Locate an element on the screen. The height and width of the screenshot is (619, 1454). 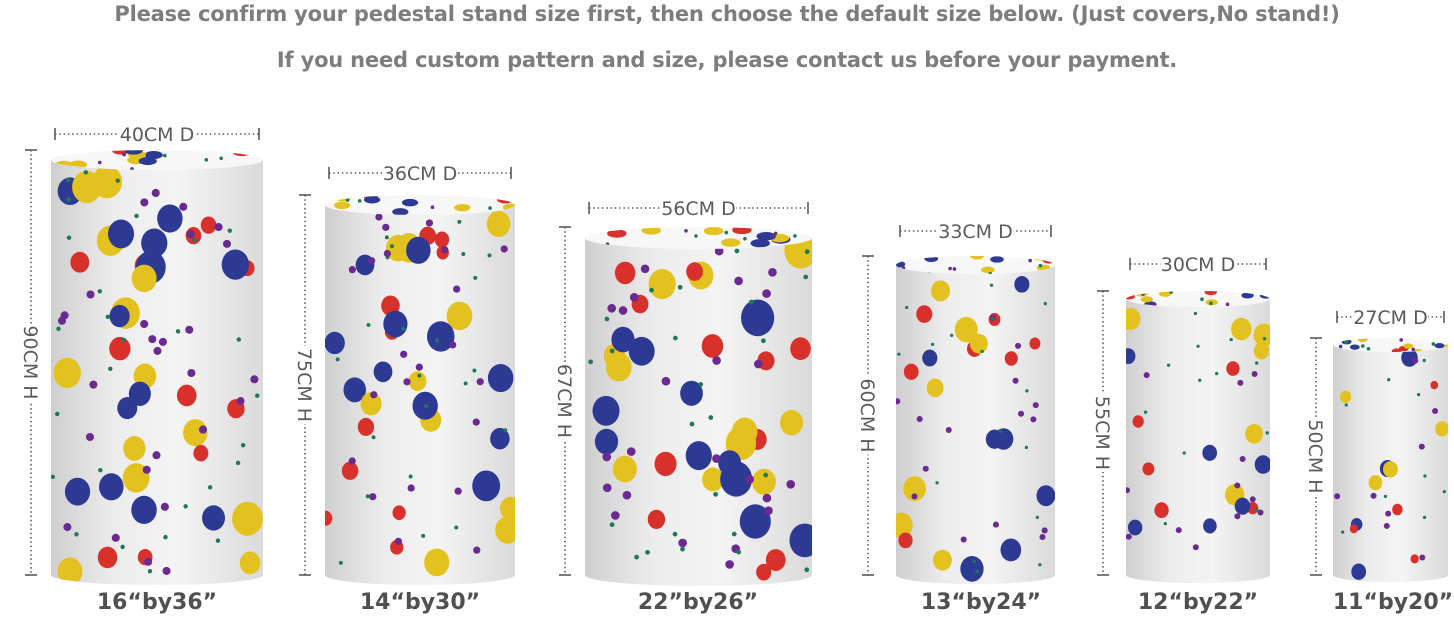
cover-body is located at coordinates (157, 372).